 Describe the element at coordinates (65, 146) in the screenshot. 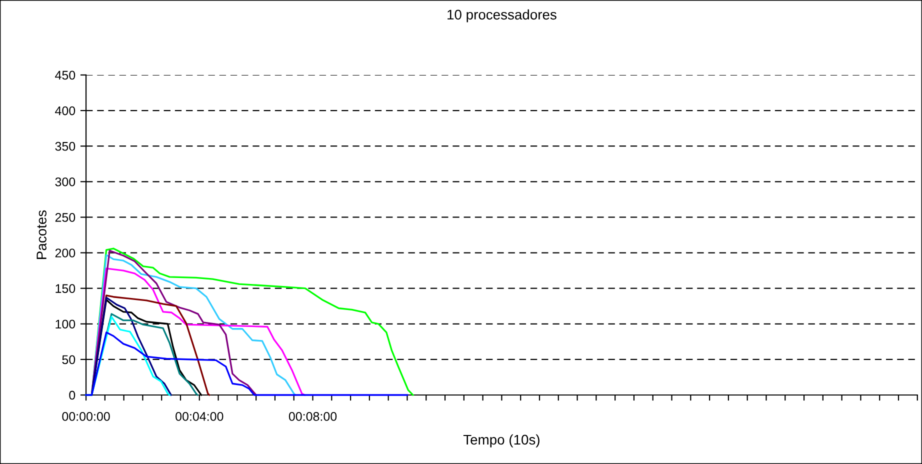

I see `y-tick-label: 350` at that location.